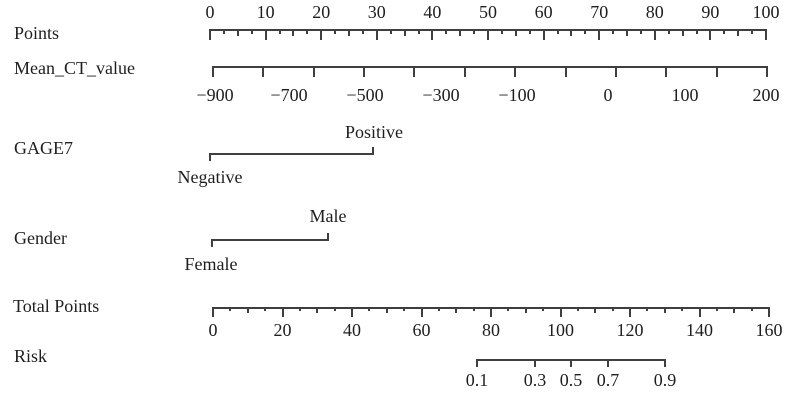 This screenshot has height=400, width=800. What do you see at coordinates (291, 154) in the screenshot?
I see `axis-line-gage7` at bounding box center [291, 154].